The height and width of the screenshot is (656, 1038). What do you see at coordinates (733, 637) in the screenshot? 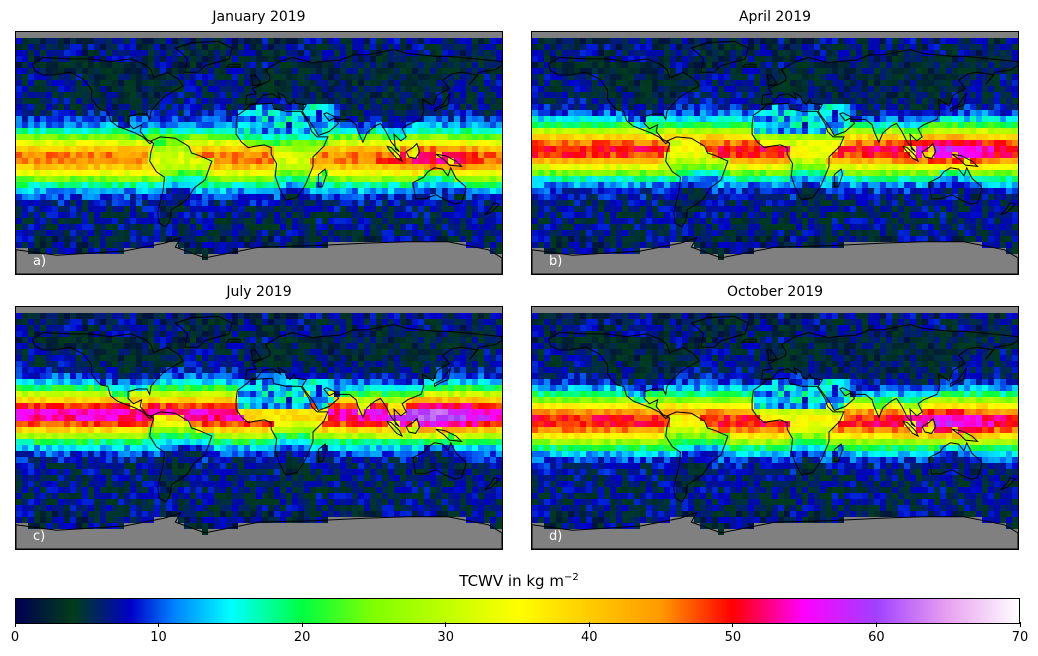
I see `colorbar-tick-label: 50` at bounding box center [733, 637].